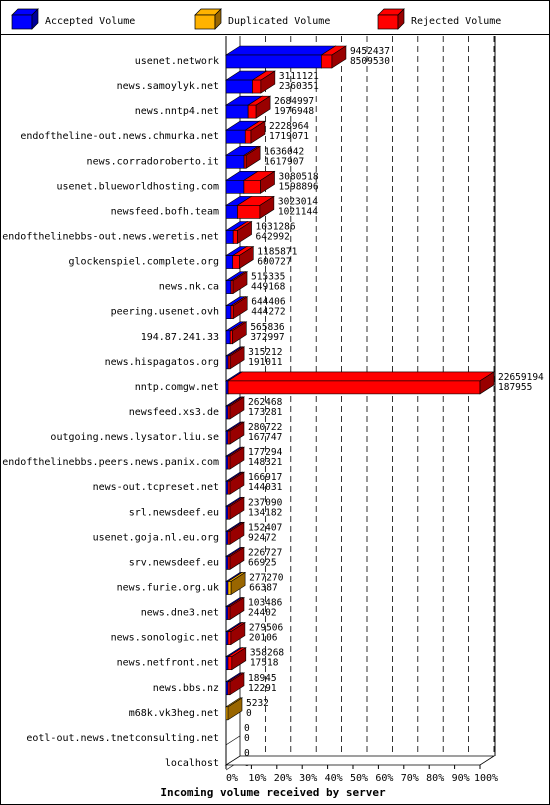 The width and height of the screenshot is (550, 805). I want to click on accepted-value-label: 187955, so click(515, 387).